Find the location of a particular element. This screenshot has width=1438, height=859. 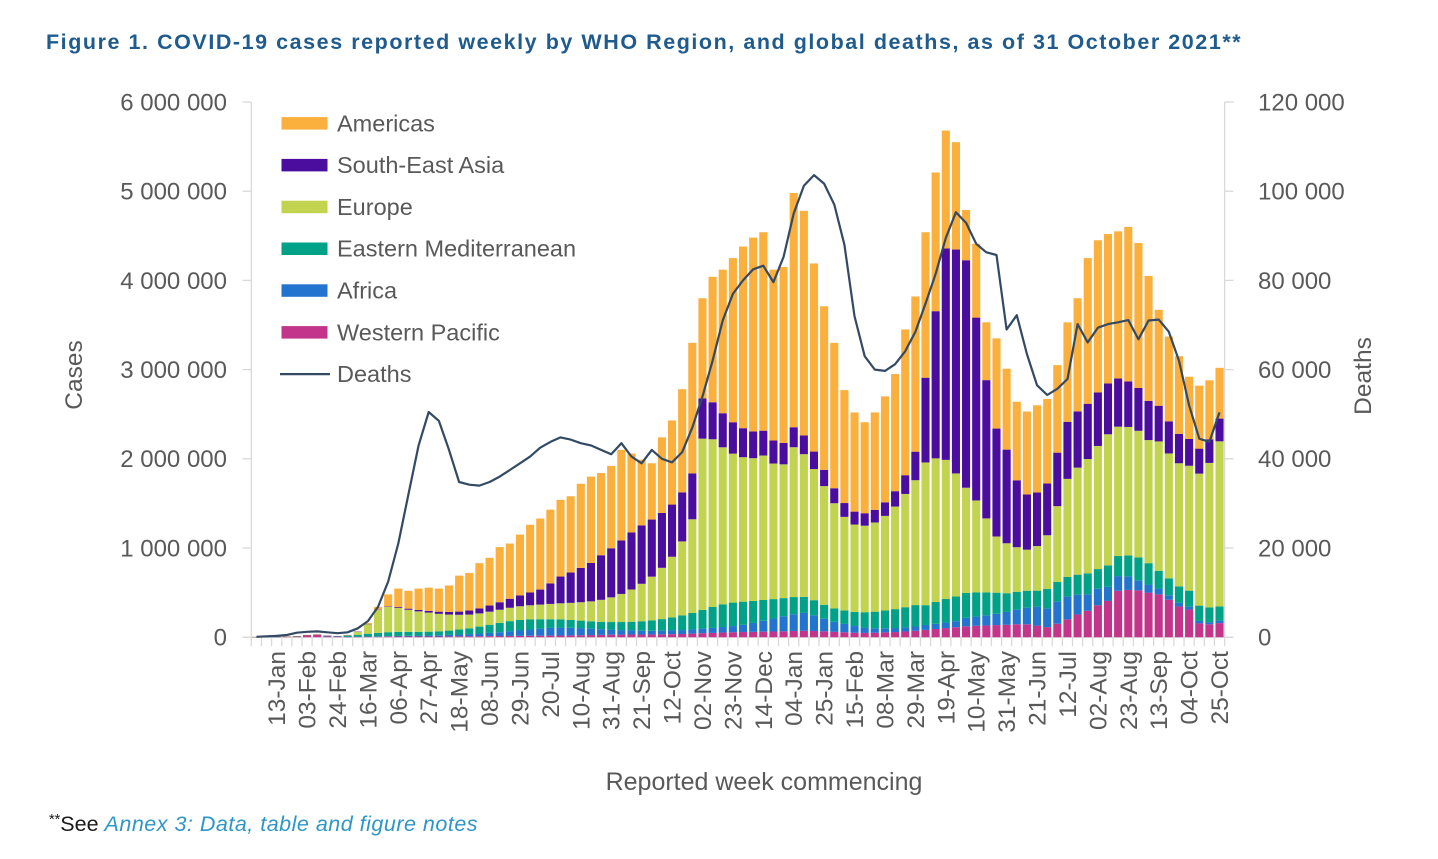

svg-text: 21-Sep is located at coordinates (642, 690).